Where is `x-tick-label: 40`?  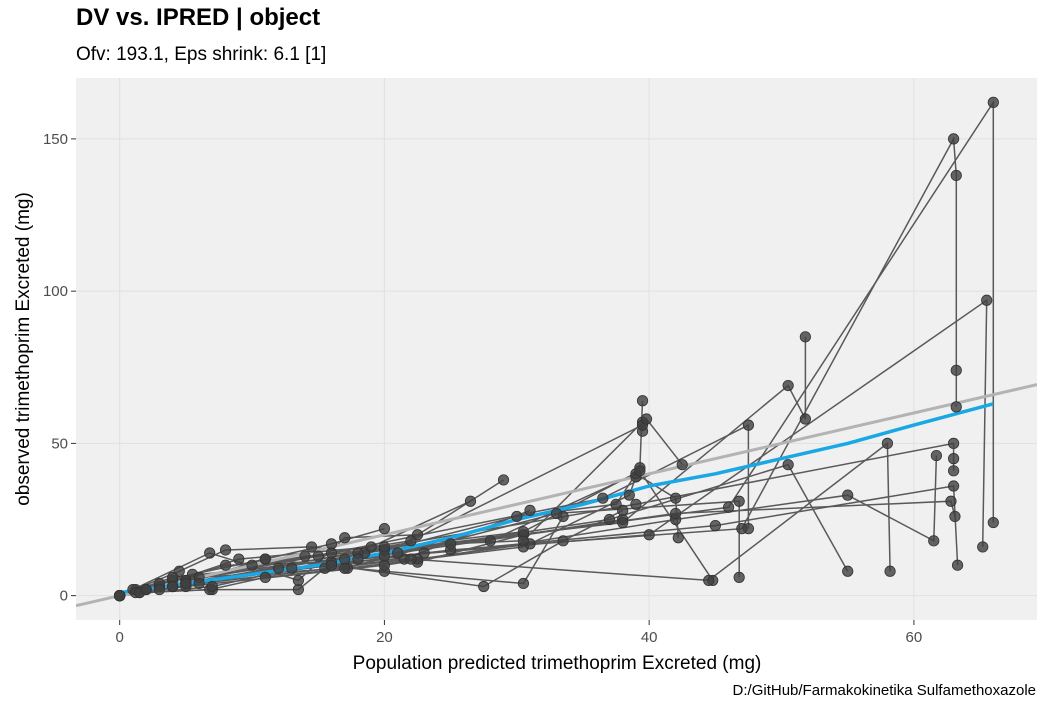 x-tick-label: 40 is located at coordinates (649, 637).